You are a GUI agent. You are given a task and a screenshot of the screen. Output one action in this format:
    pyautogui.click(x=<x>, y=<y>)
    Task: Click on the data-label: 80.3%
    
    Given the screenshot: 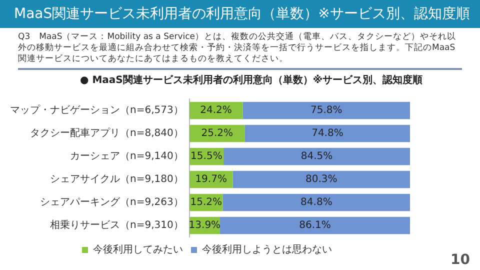 What is the action you would take?
    pyautogui.click(x=322, y=180)
    